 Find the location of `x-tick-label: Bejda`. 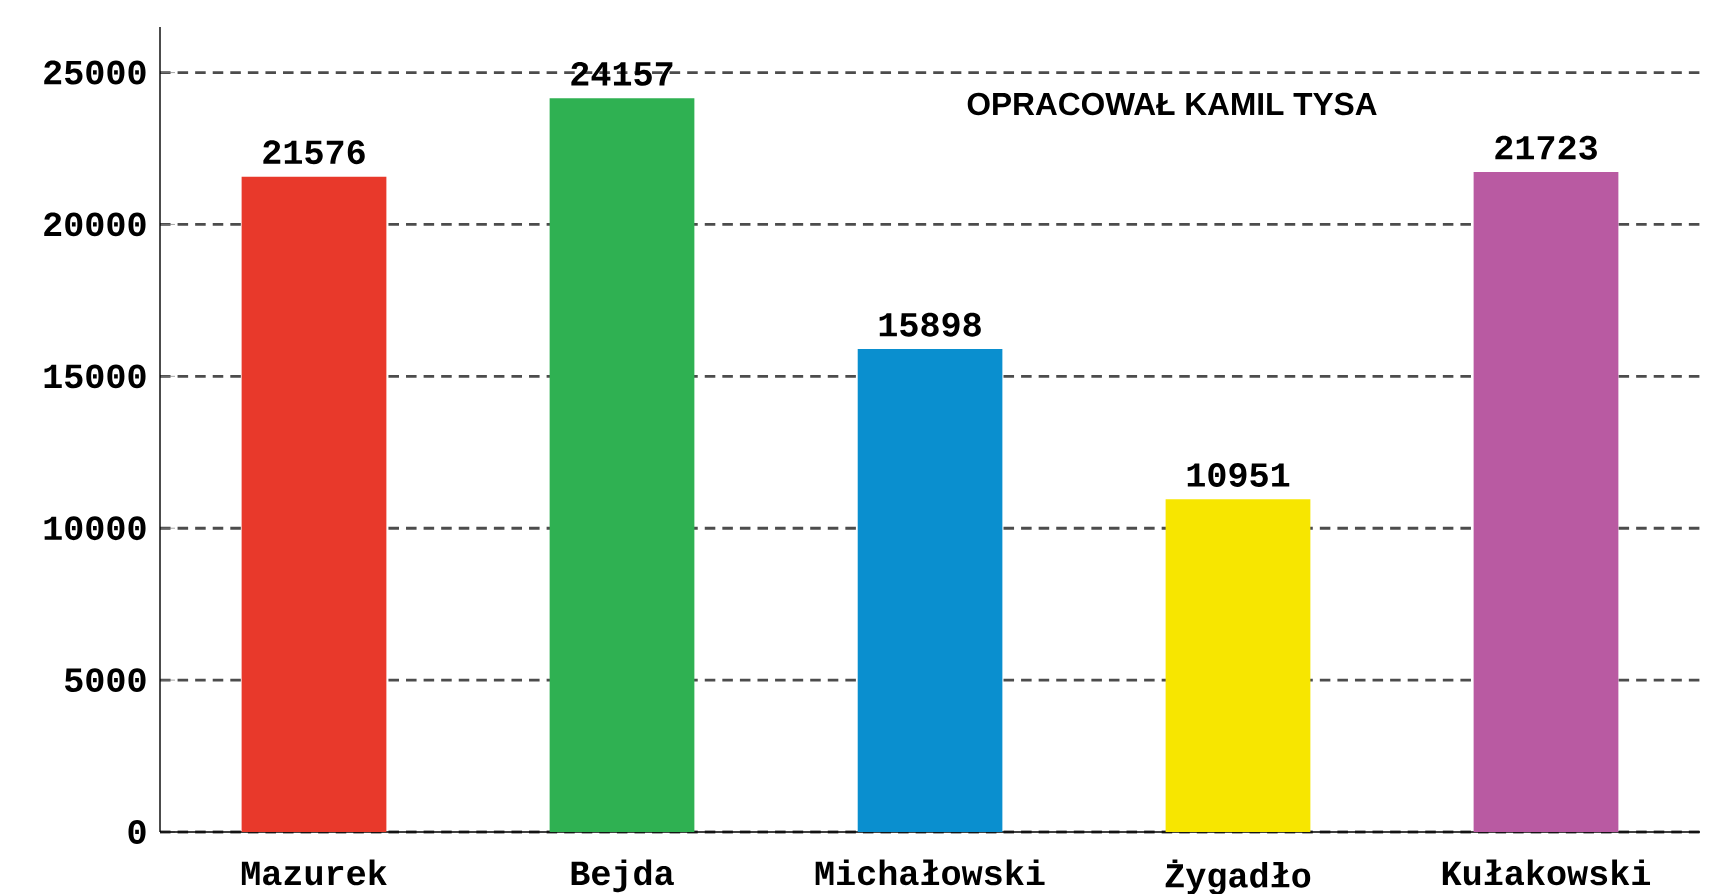

x-tick-label: Bejda is located at coordinates (622, 876).